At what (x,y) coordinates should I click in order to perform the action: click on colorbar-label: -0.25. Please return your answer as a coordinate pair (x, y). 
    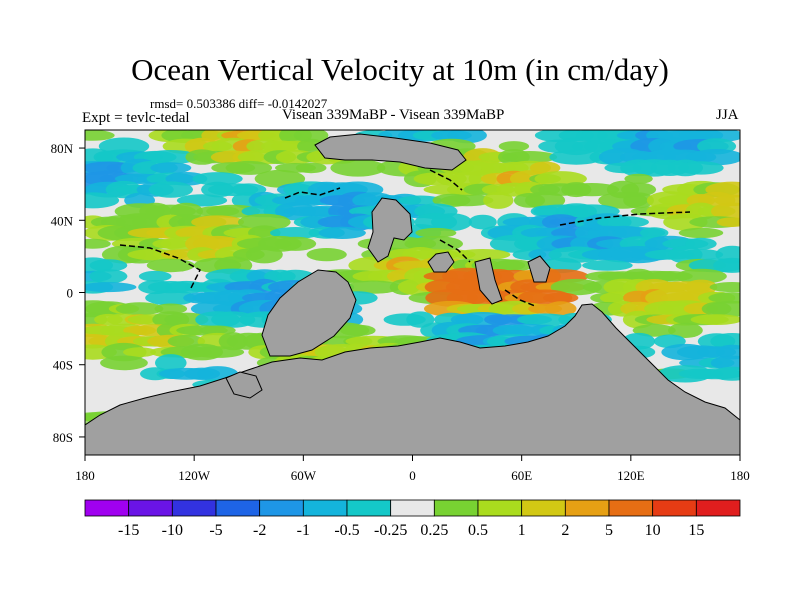
    Looking at the image, I should click on (390, 530).